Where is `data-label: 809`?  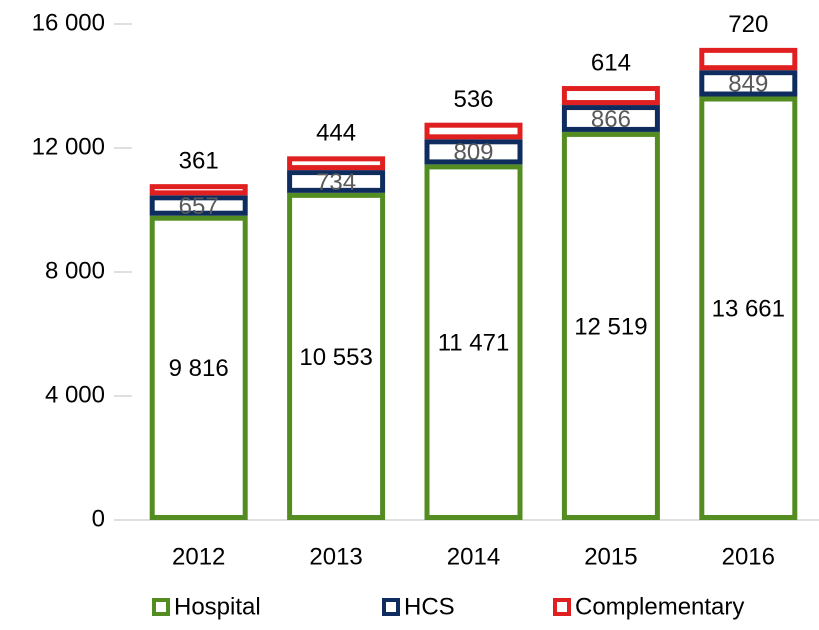
data-label: 809 is located at coordinates (473, 152).